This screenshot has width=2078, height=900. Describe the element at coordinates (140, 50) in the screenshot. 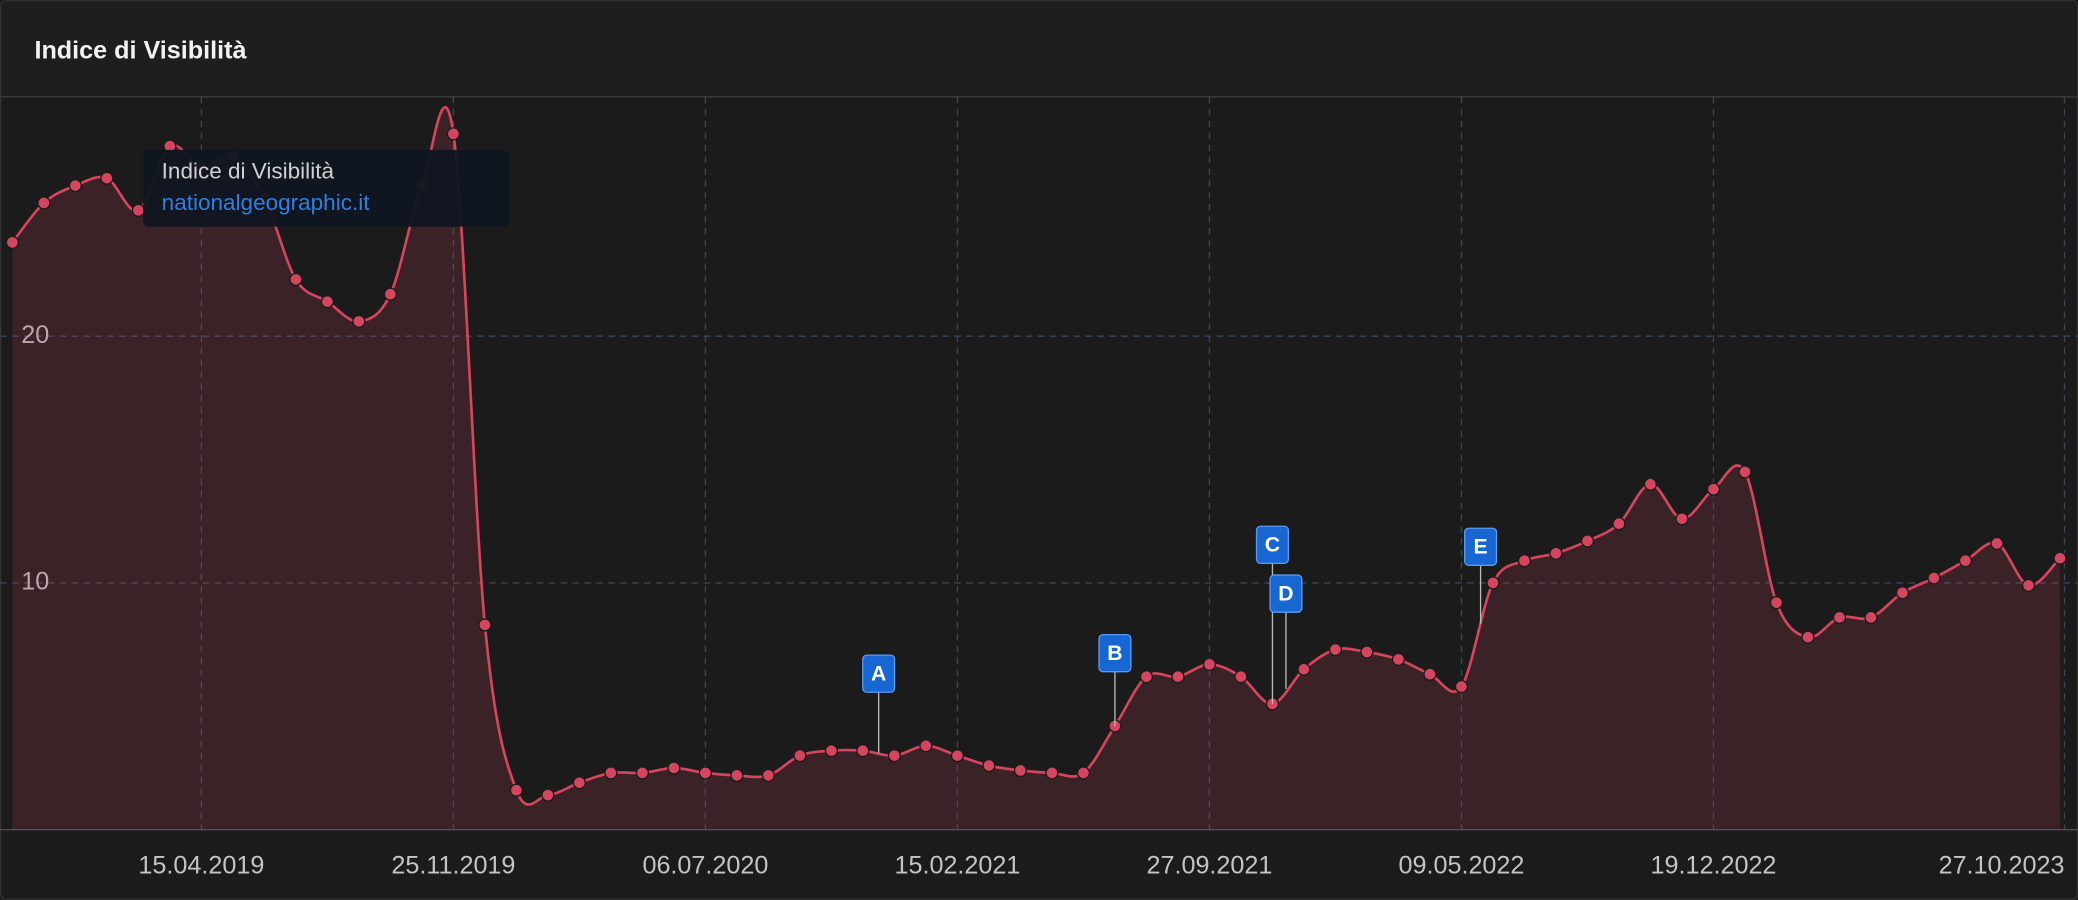

I see `header-title: Indice di Visibilità` at that location.